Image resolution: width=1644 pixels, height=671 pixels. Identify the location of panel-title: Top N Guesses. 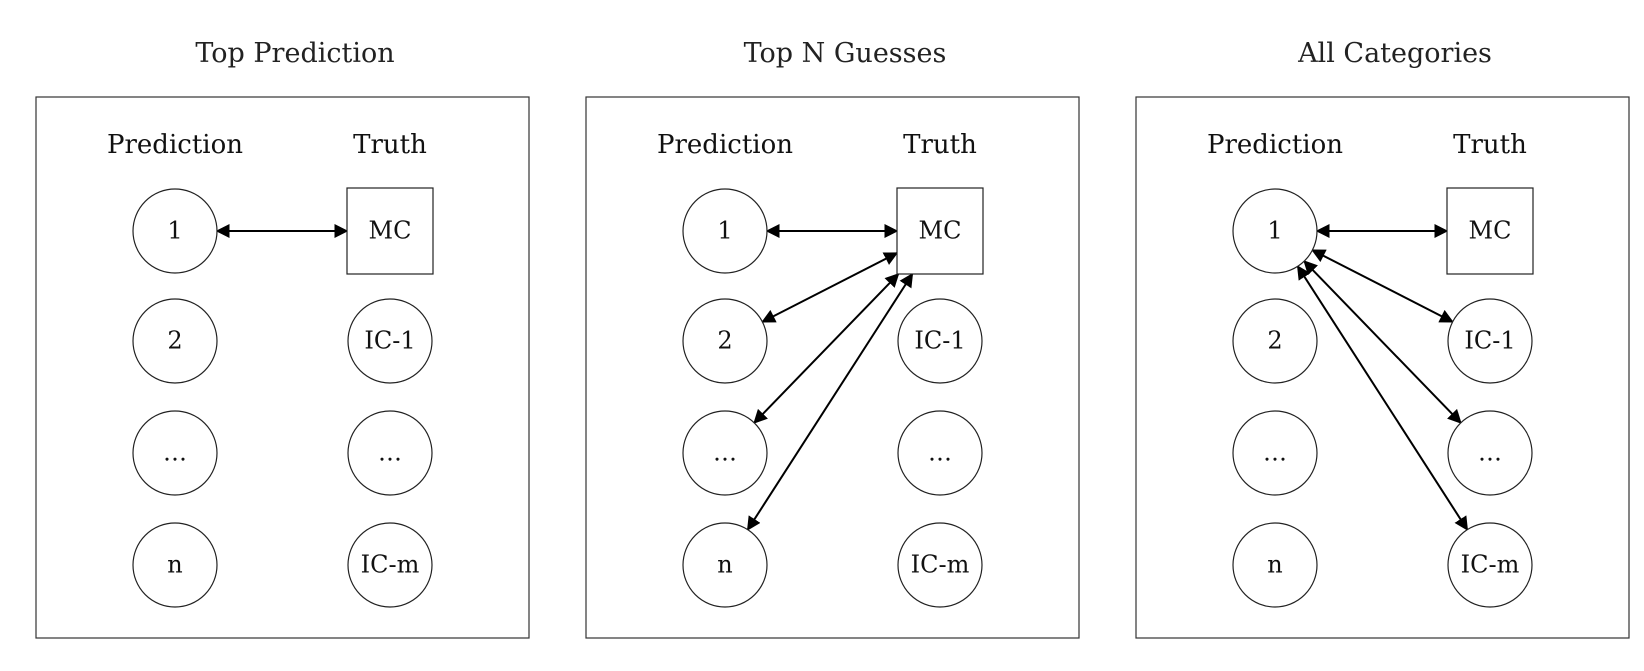
(845, 53).